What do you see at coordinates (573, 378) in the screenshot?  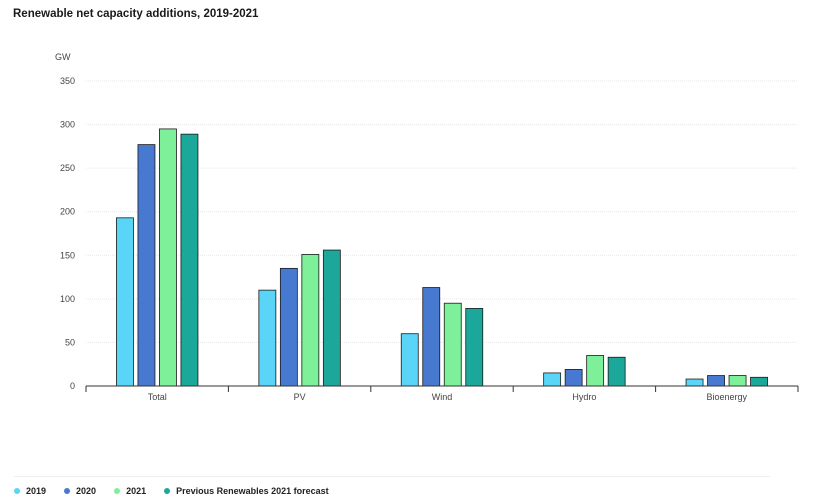 I see `bar-hydro-2020` at bounding box center [573, 378].